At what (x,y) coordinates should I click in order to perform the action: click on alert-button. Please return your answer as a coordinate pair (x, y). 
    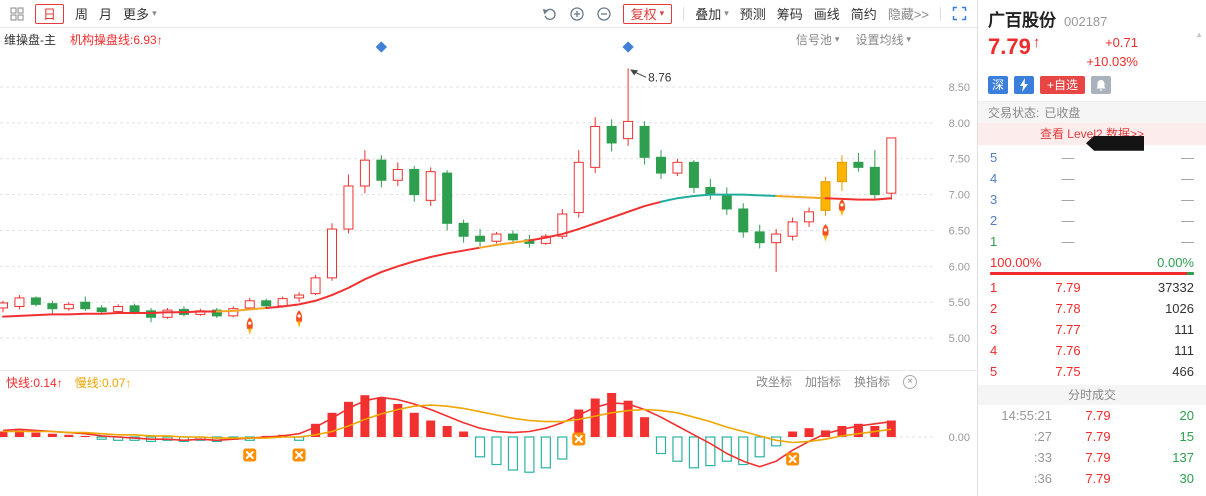
    Looking at the image, I should click on (1101, 84).